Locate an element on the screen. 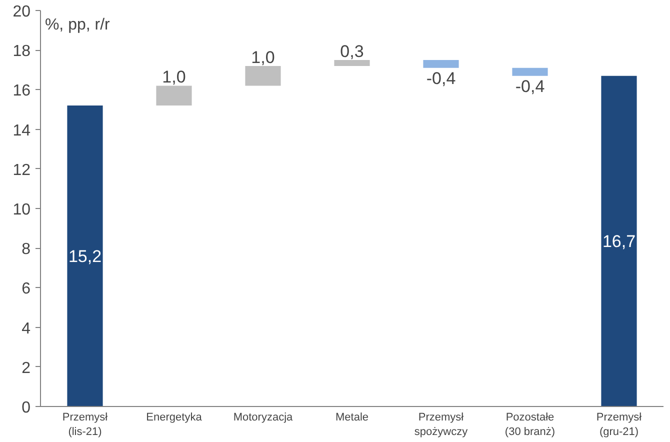 The height and width of the screenshot is (442, 670). y-tick-label: 16 is located at coordinates (21, 91).